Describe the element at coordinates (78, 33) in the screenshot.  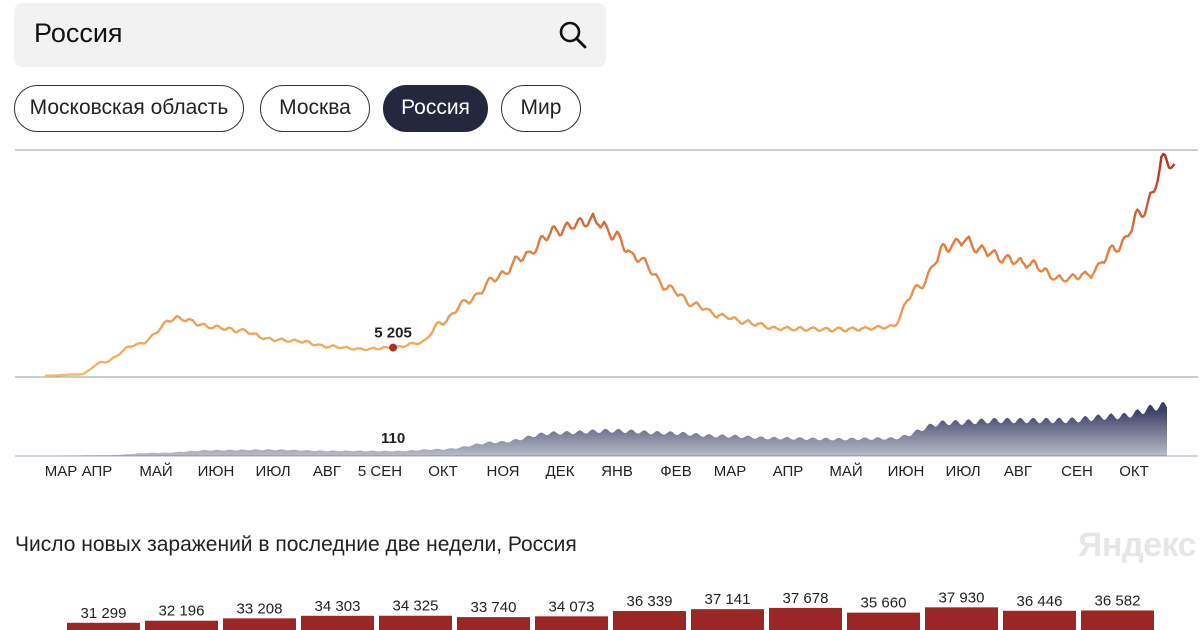
I see `search-input: Россия` at that location.